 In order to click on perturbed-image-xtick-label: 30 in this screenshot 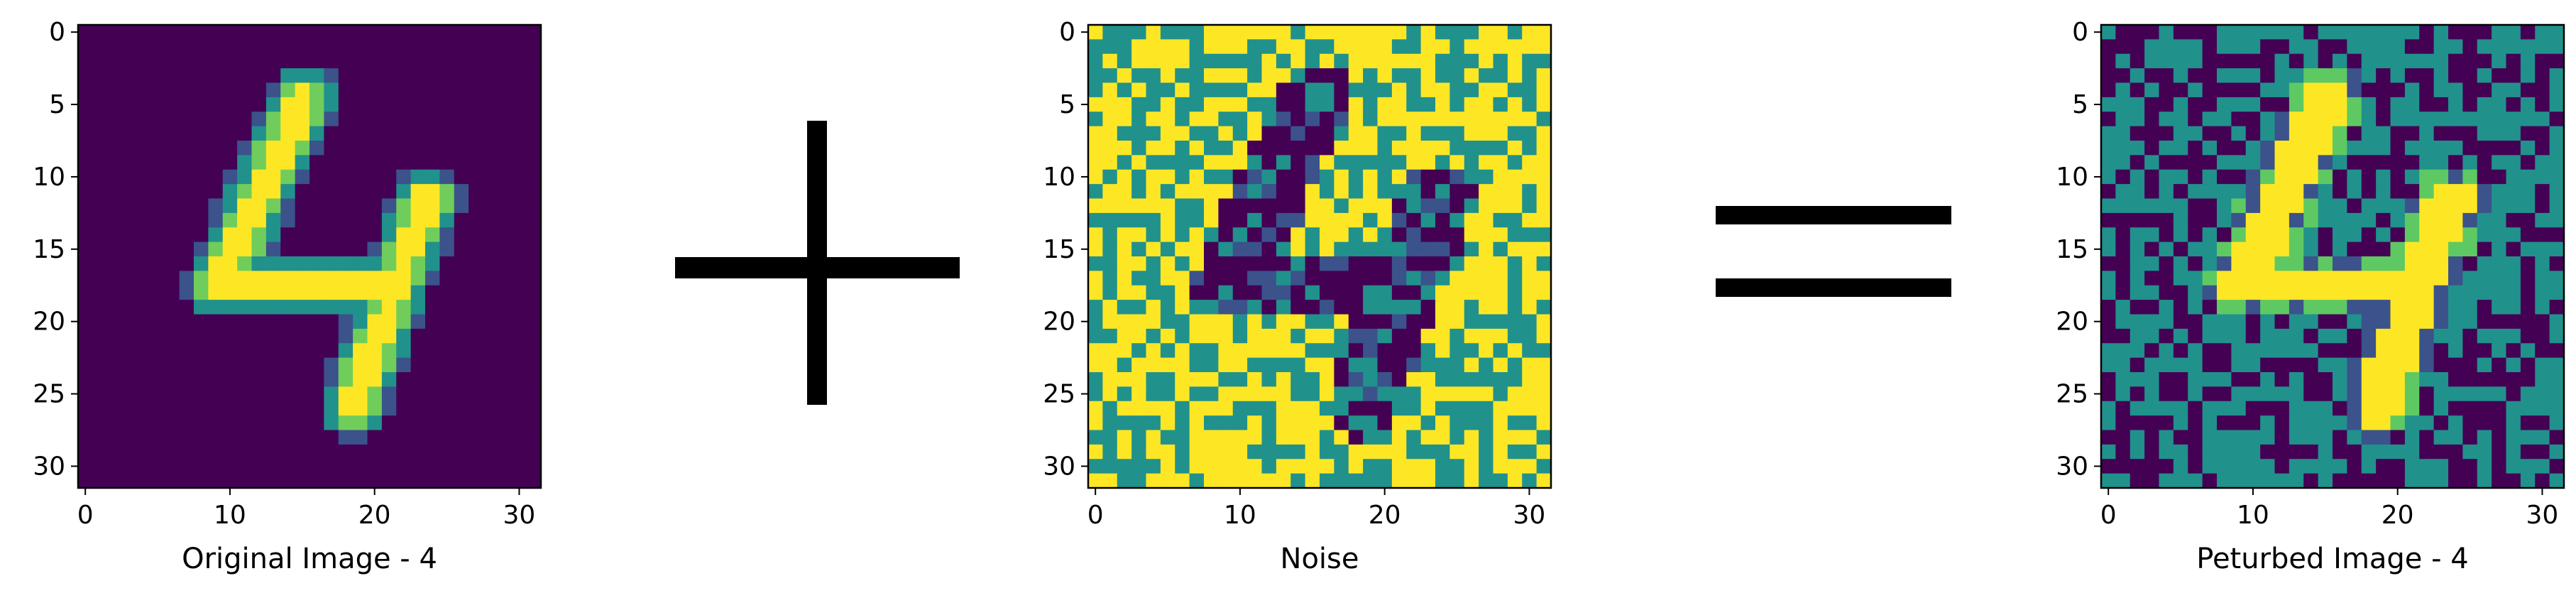, I will do `click(2542, 515)`.